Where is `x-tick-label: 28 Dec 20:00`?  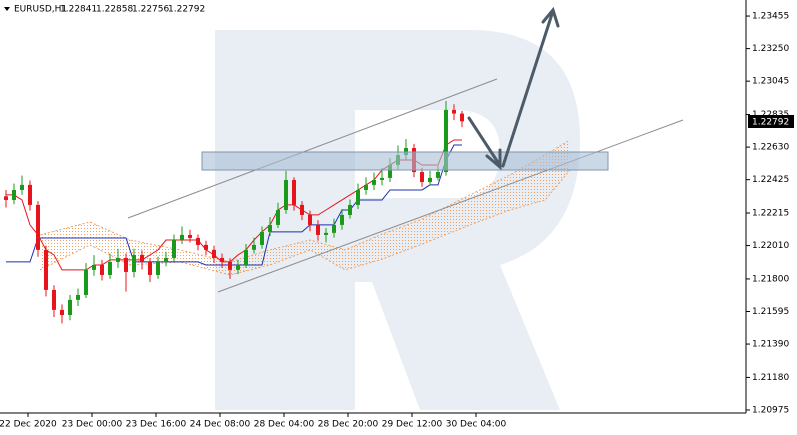 x-tick-label: 28 Dec 20:00 is located at coordinates (348, 425).